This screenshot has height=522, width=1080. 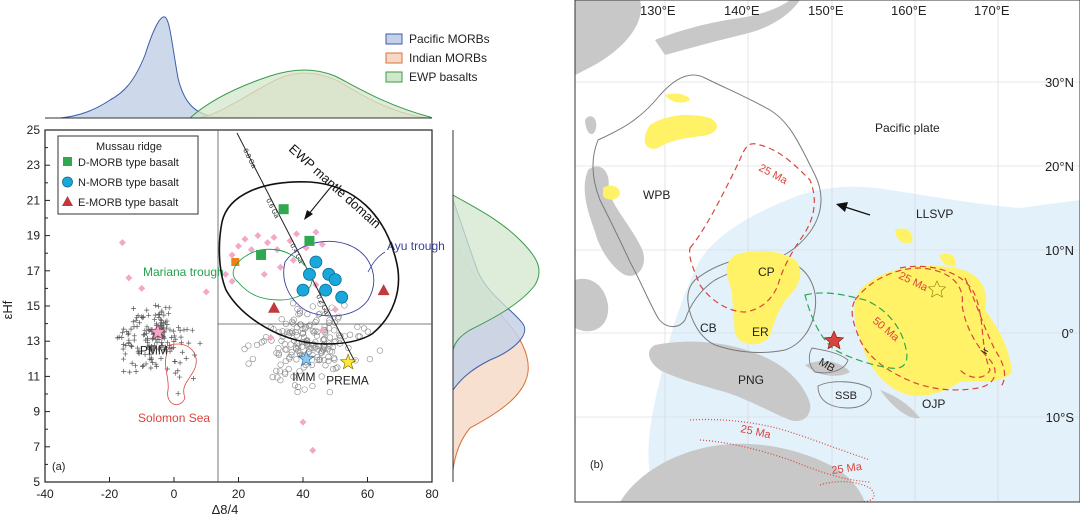 What do you see at coordinates (254, 355) in the screenshot?
I see `end-members: PMM IMM PREMA` at bounding box center [254, 355].